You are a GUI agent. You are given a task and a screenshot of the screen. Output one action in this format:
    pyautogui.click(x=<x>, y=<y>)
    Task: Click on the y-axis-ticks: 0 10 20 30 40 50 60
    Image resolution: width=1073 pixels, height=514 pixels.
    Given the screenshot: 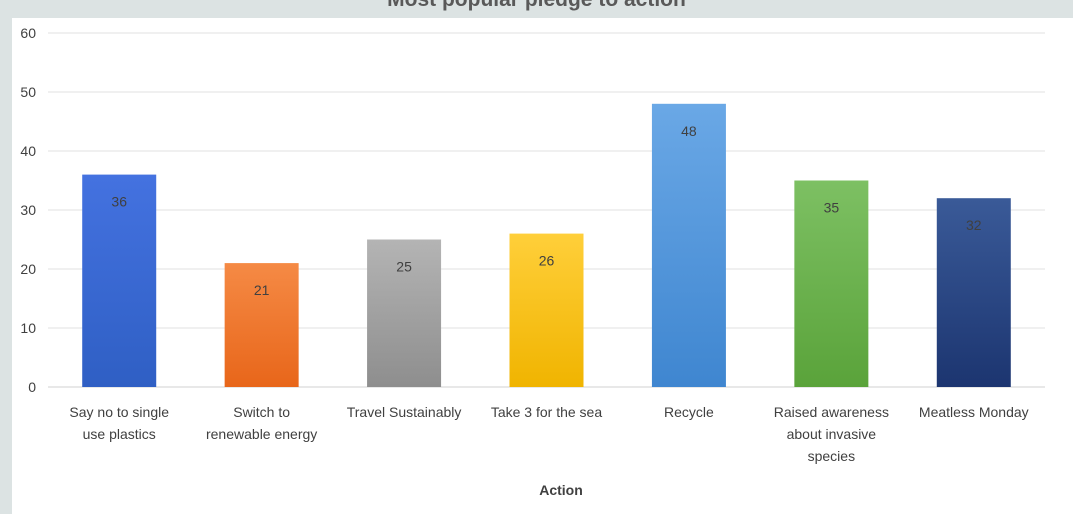 What is the action you would take?
    pyautogui.click(x=28, y=210)
    